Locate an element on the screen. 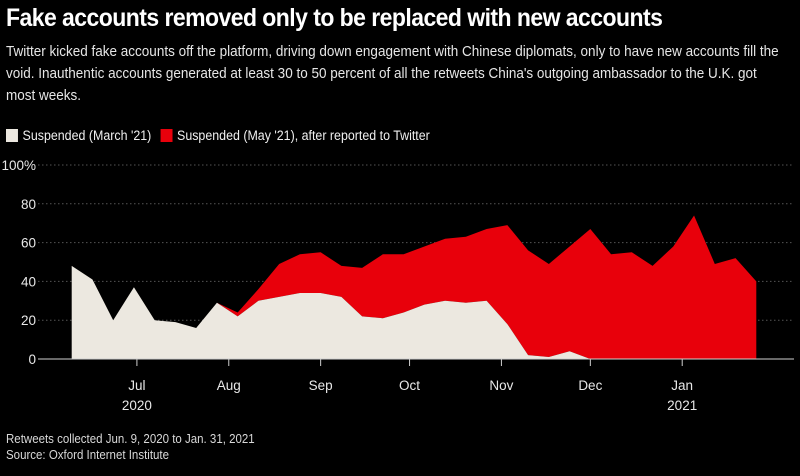  y-tick-label: 40 is located at coordinates (28, 281).